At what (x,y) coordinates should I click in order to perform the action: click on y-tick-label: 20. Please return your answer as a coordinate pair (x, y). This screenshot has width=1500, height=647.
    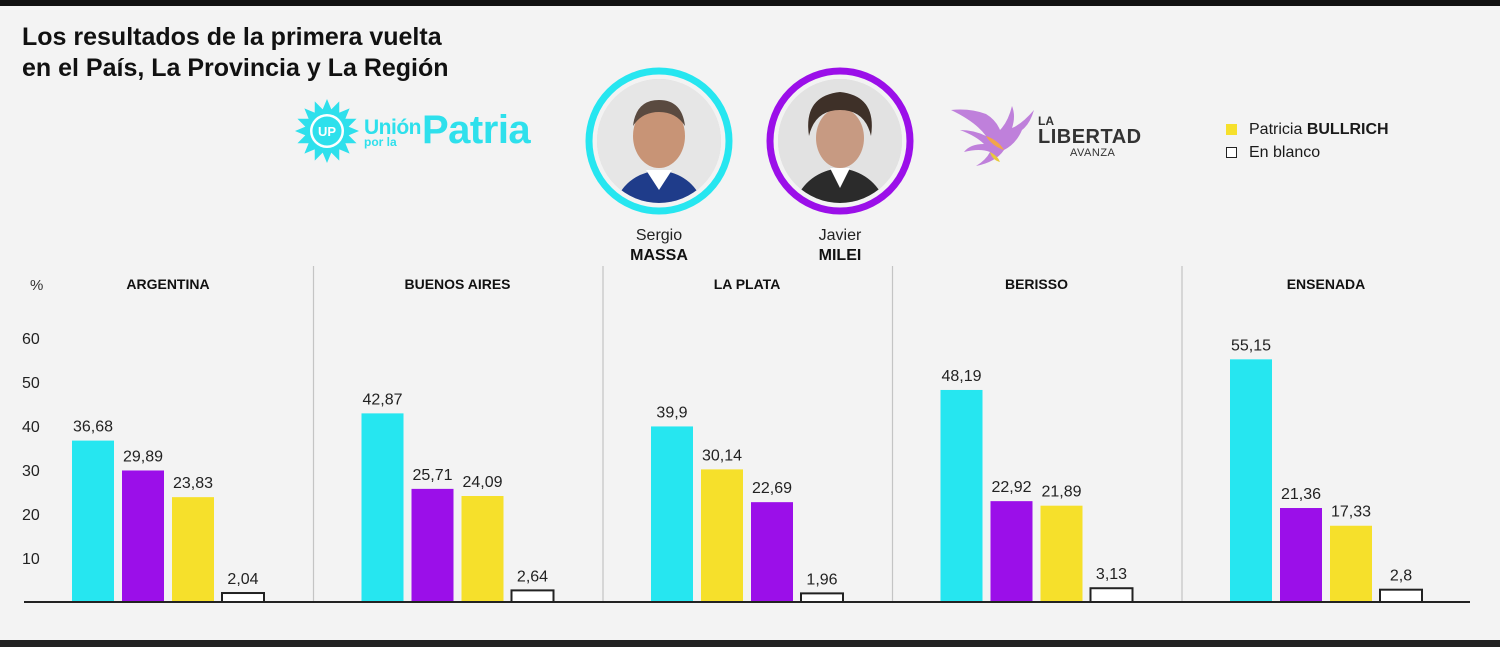
    Looking at the image, I should click on (31, 515).